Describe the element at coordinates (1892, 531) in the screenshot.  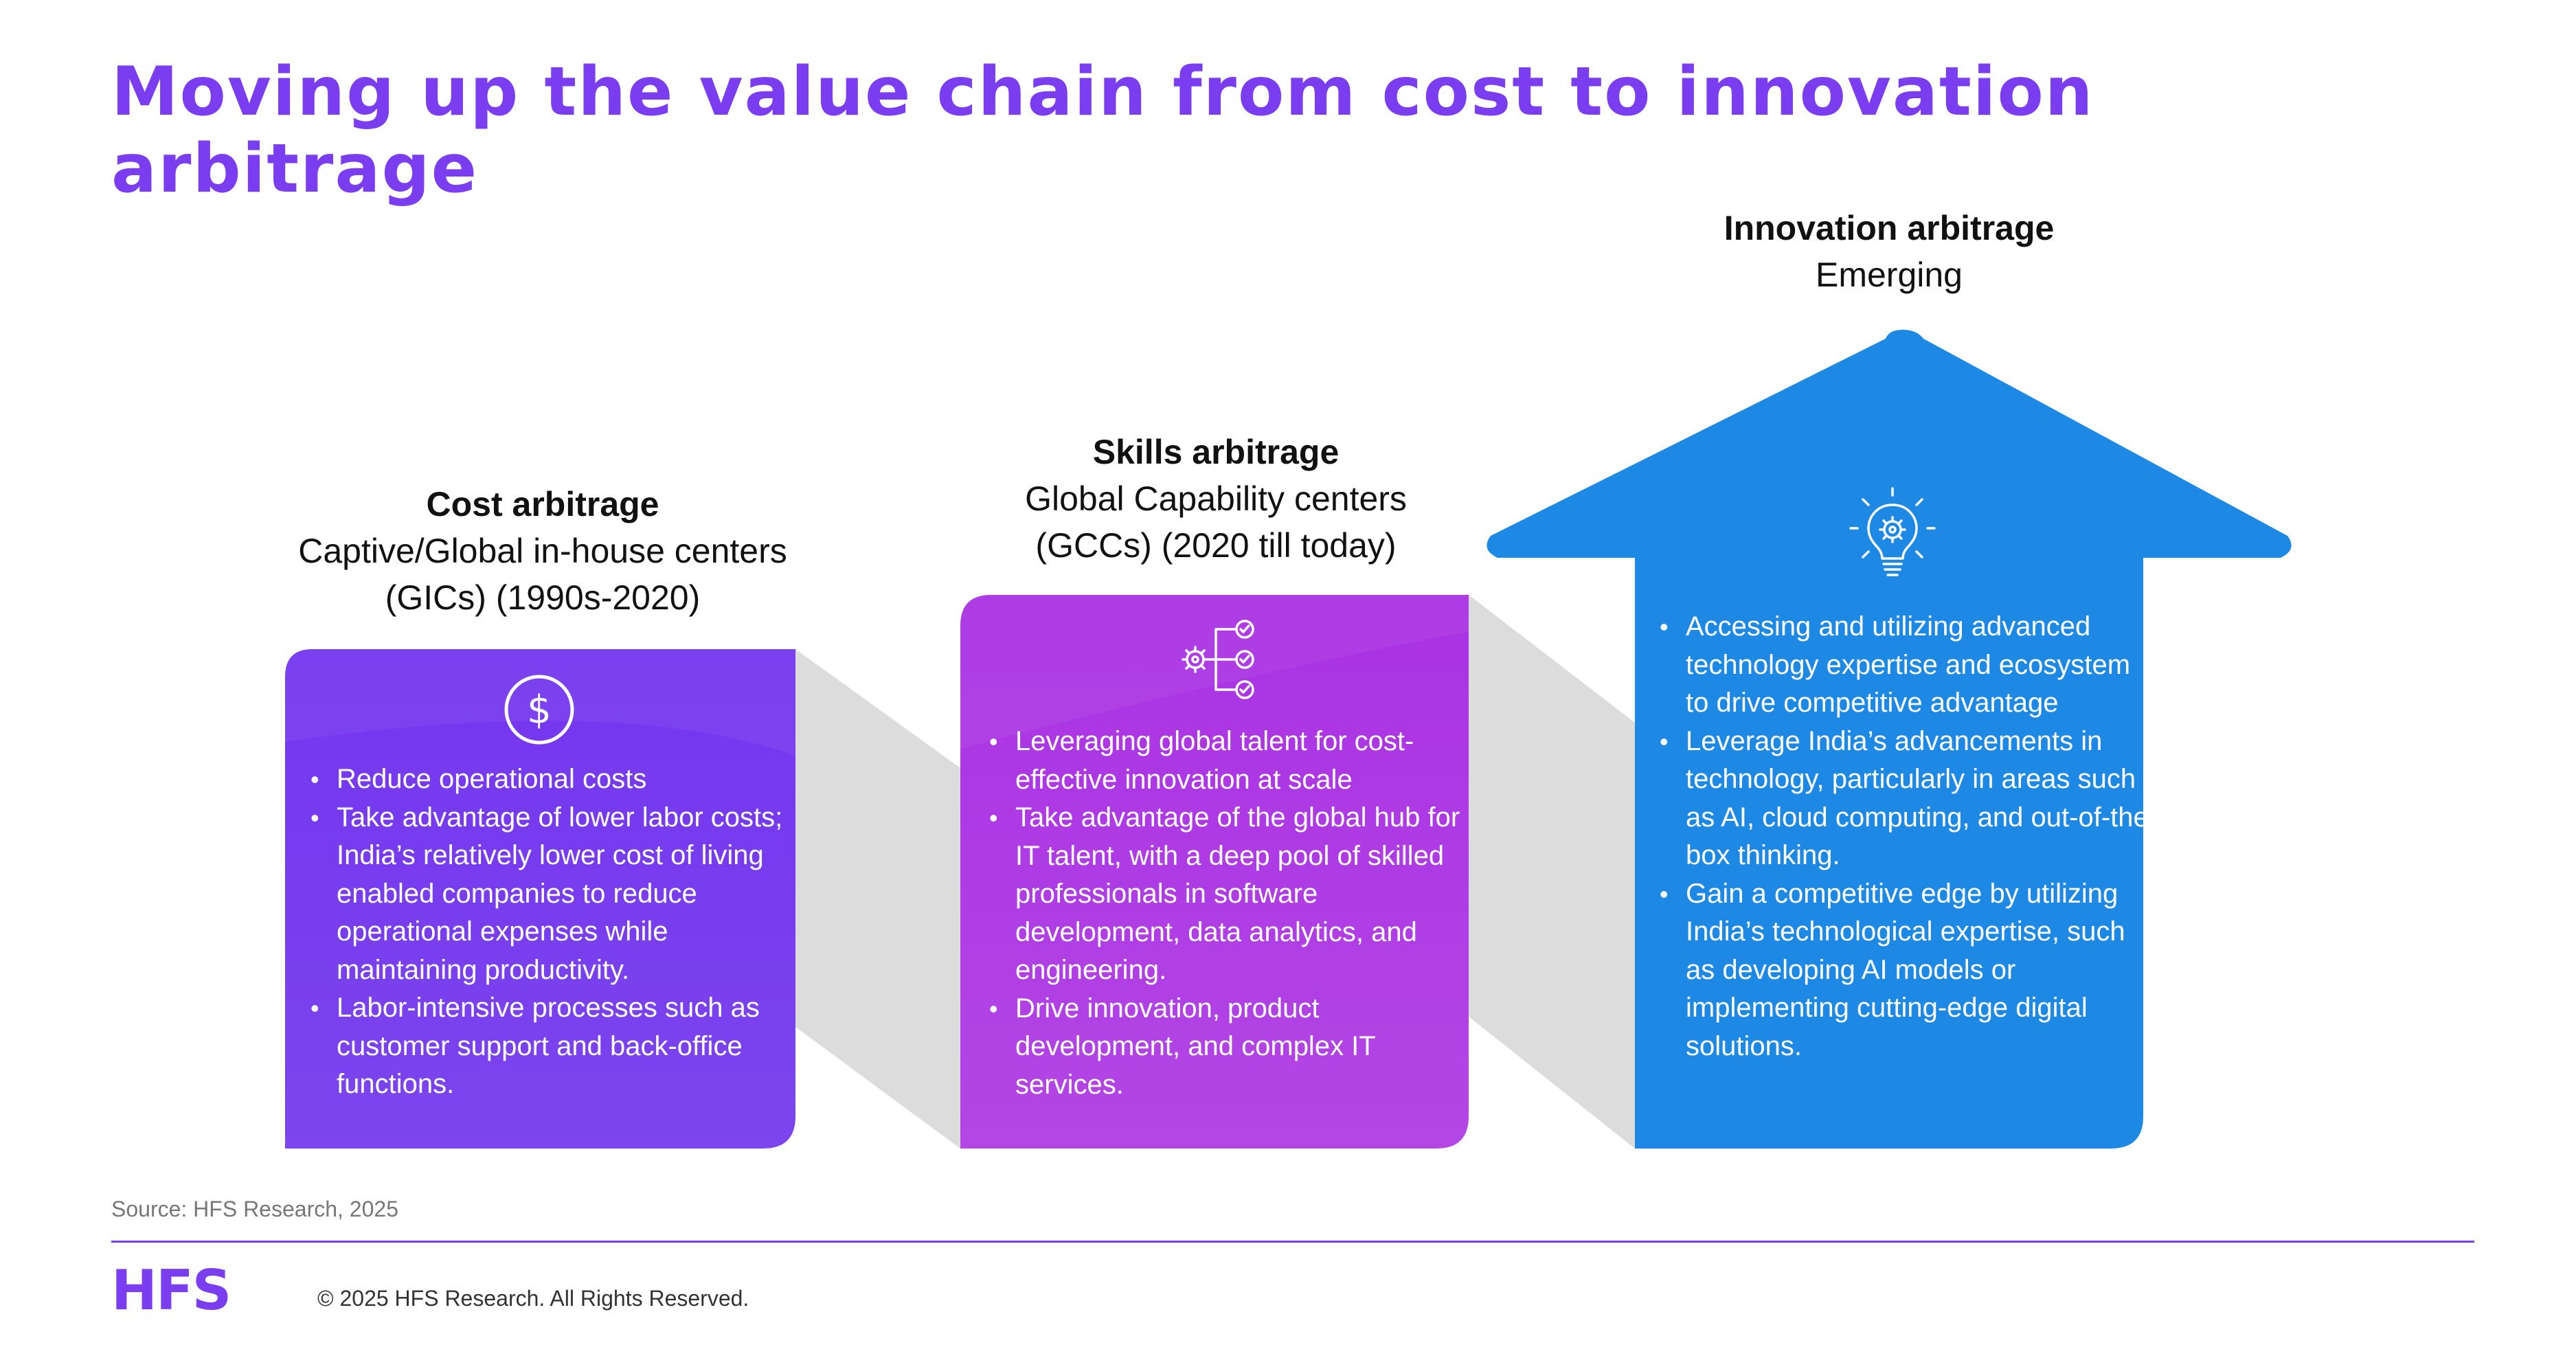
I see `lightbulb-gear-icon` at that location.